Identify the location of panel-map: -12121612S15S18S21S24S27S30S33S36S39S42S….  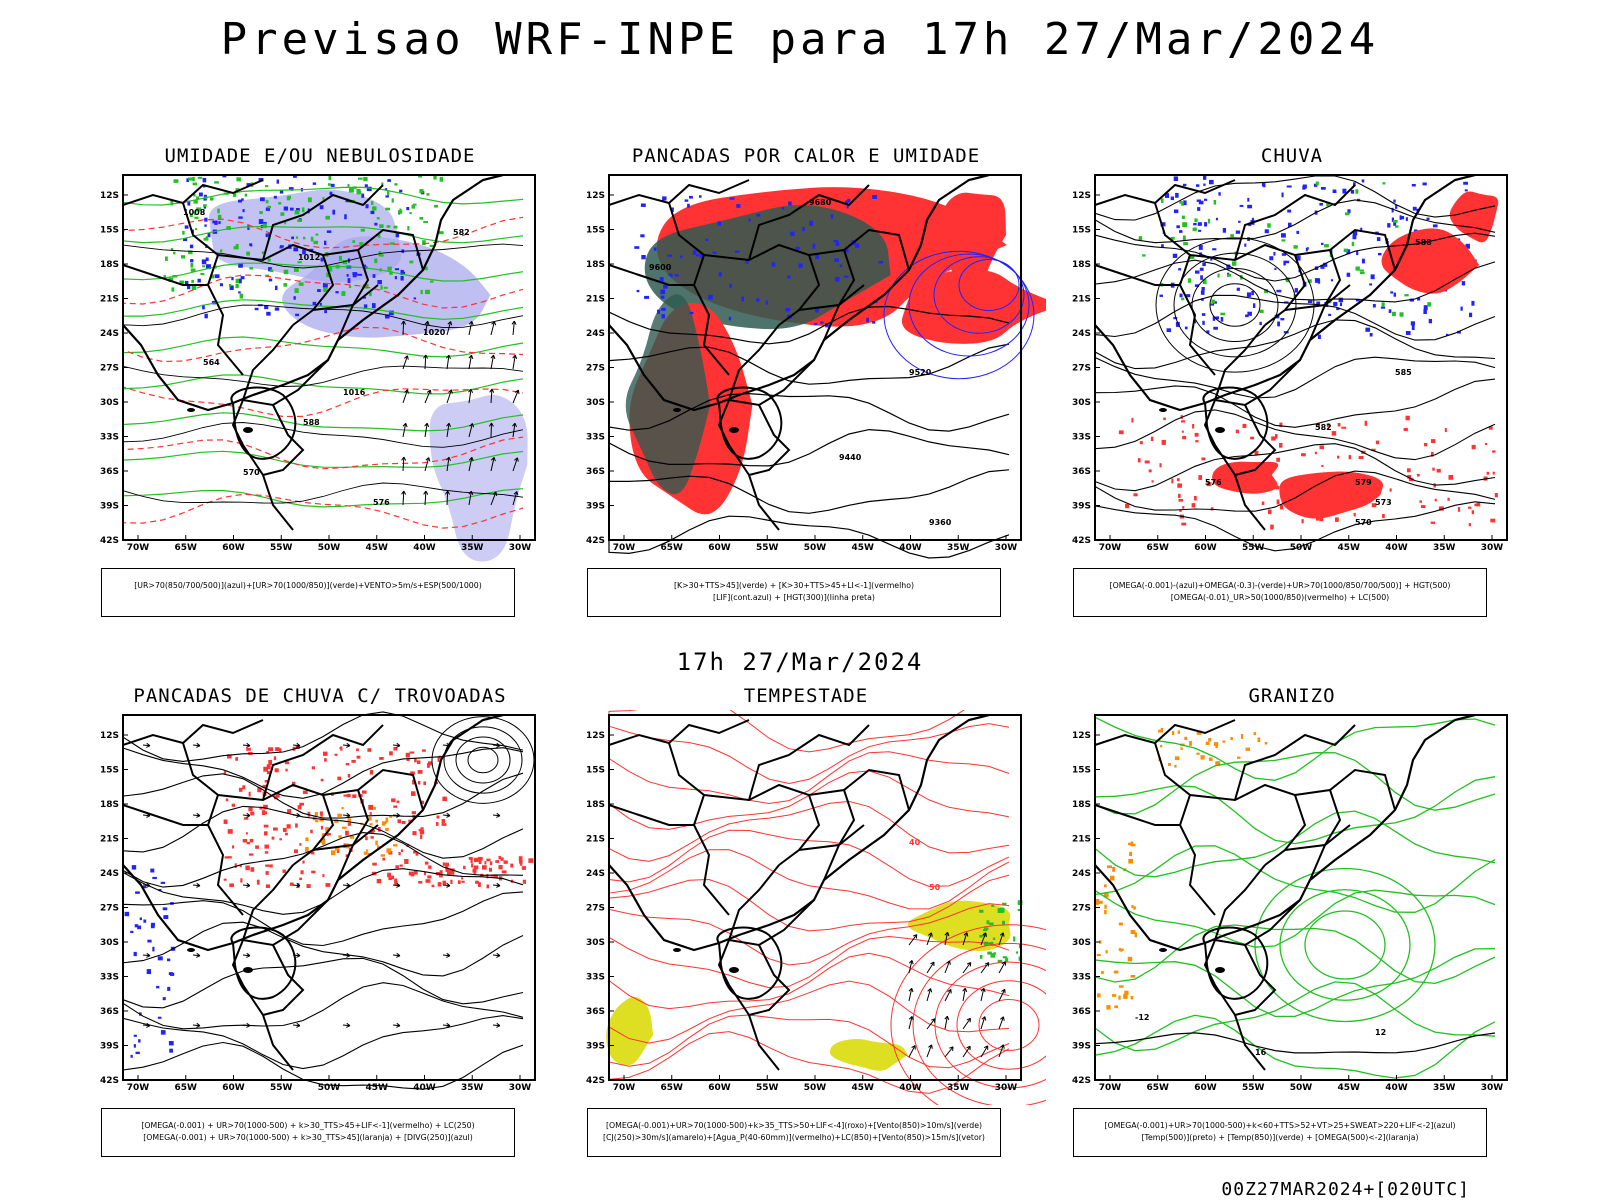
(1290, 903).